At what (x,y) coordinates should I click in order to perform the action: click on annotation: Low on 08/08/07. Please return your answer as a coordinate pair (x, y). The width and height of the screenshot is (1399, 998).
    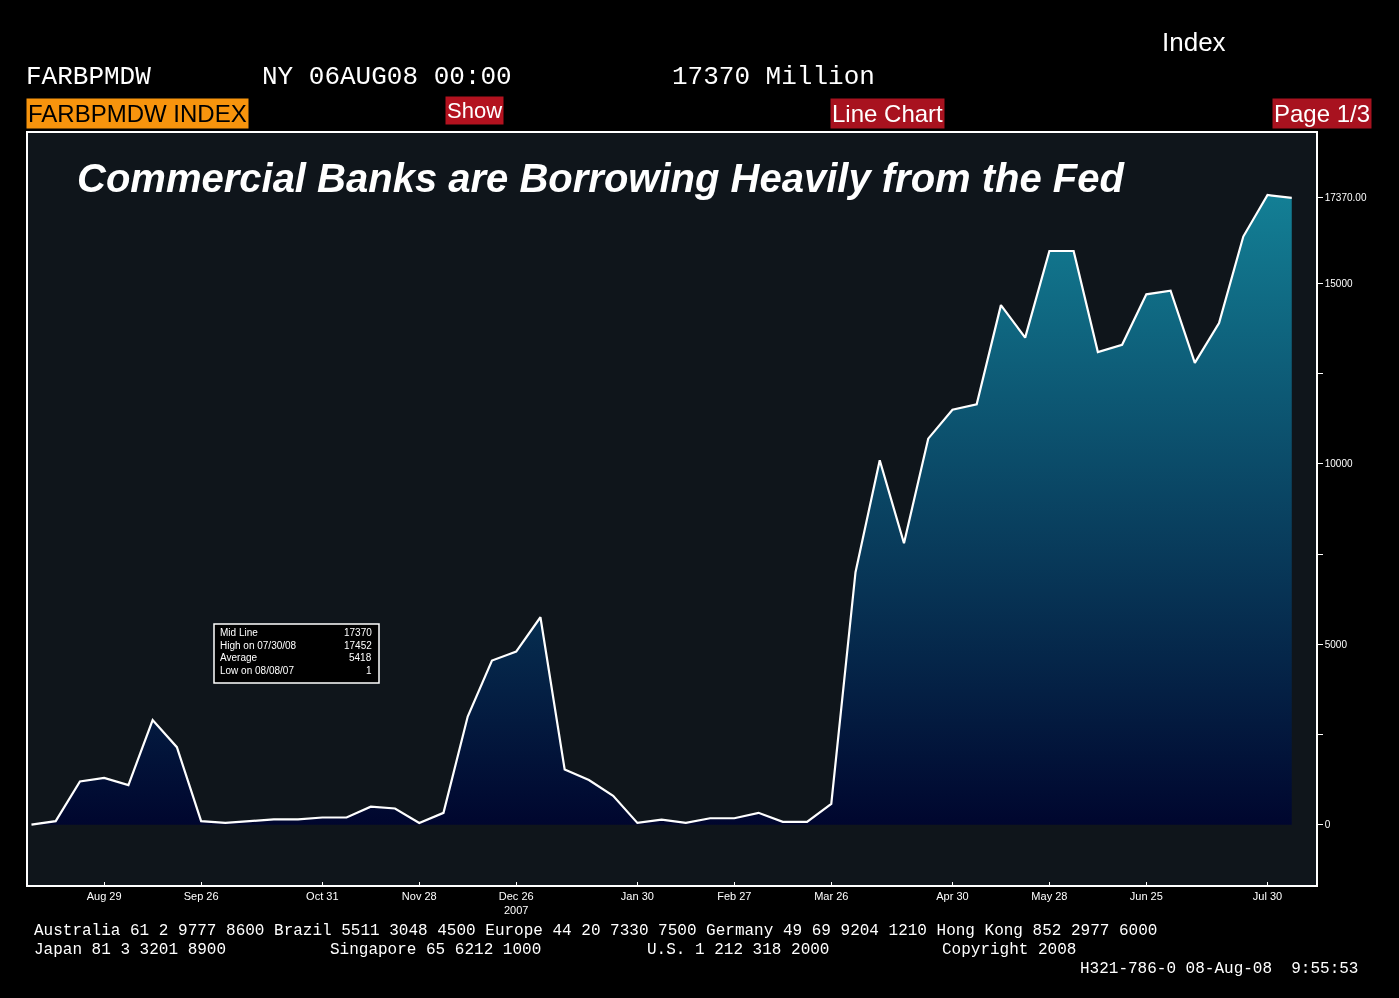
    Looking at the image, I should click on (257, 670).